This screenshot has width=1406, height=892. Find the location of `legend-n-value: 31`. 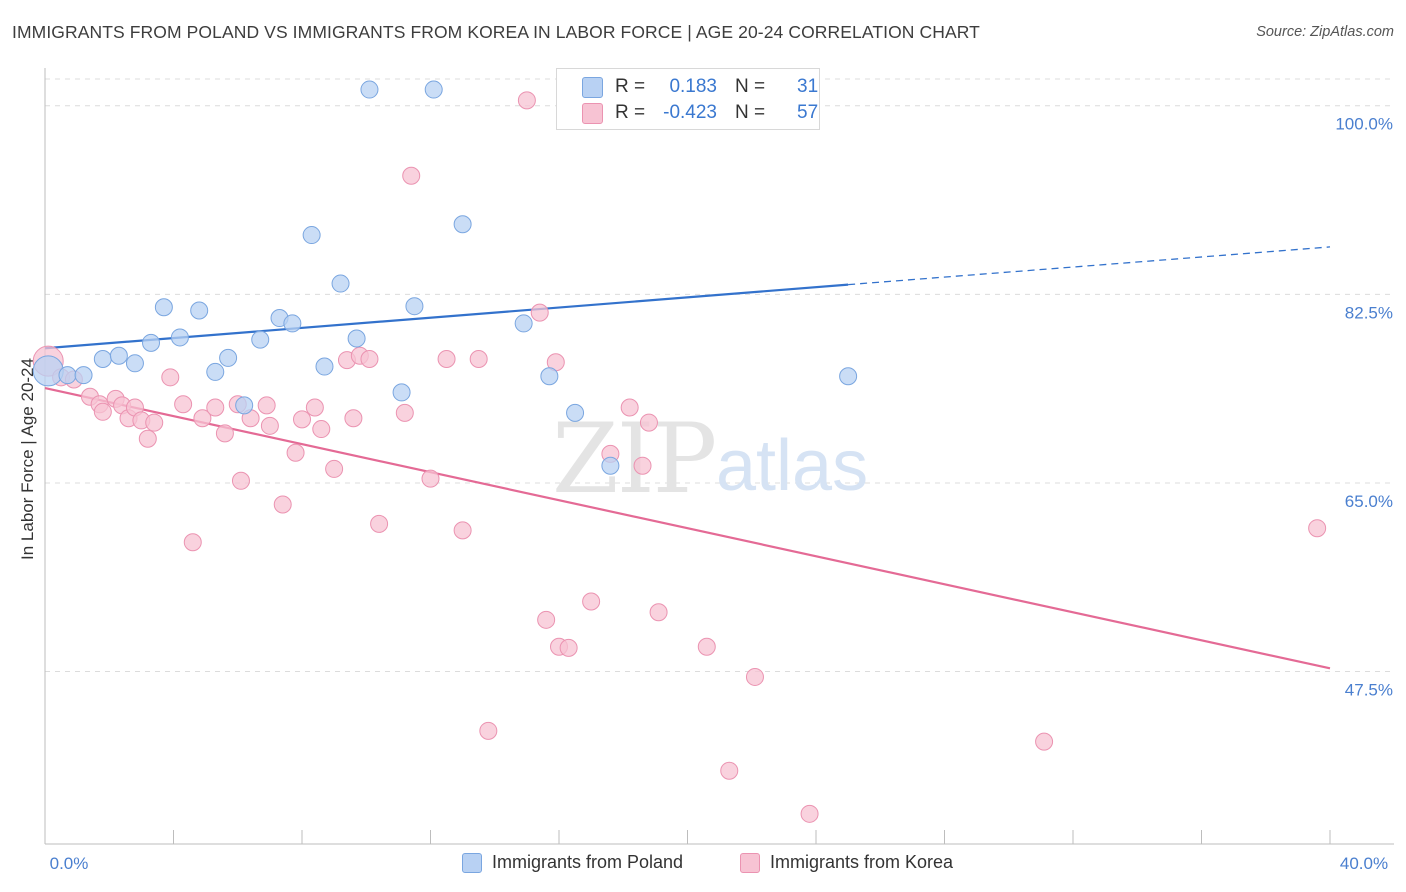

legend-n-value: 31 is located at coordinates (808, 86).